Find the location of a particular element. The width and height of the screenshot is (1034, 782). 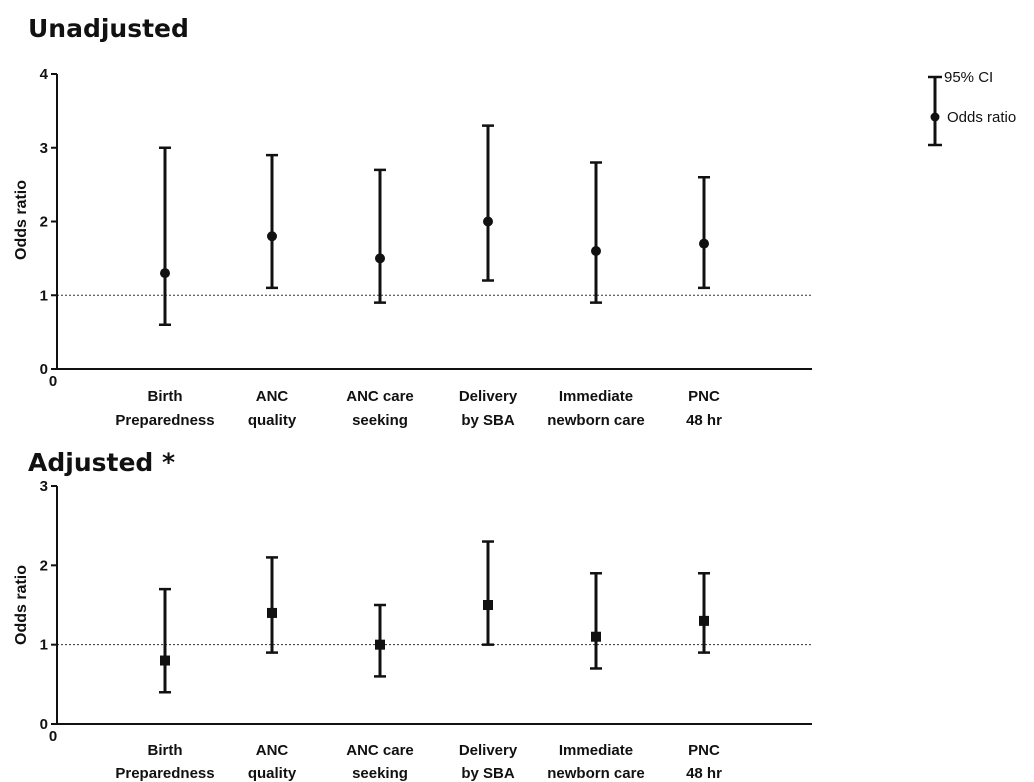

legend: 95% CI Odds ratio is located at coordinates (972, 108).